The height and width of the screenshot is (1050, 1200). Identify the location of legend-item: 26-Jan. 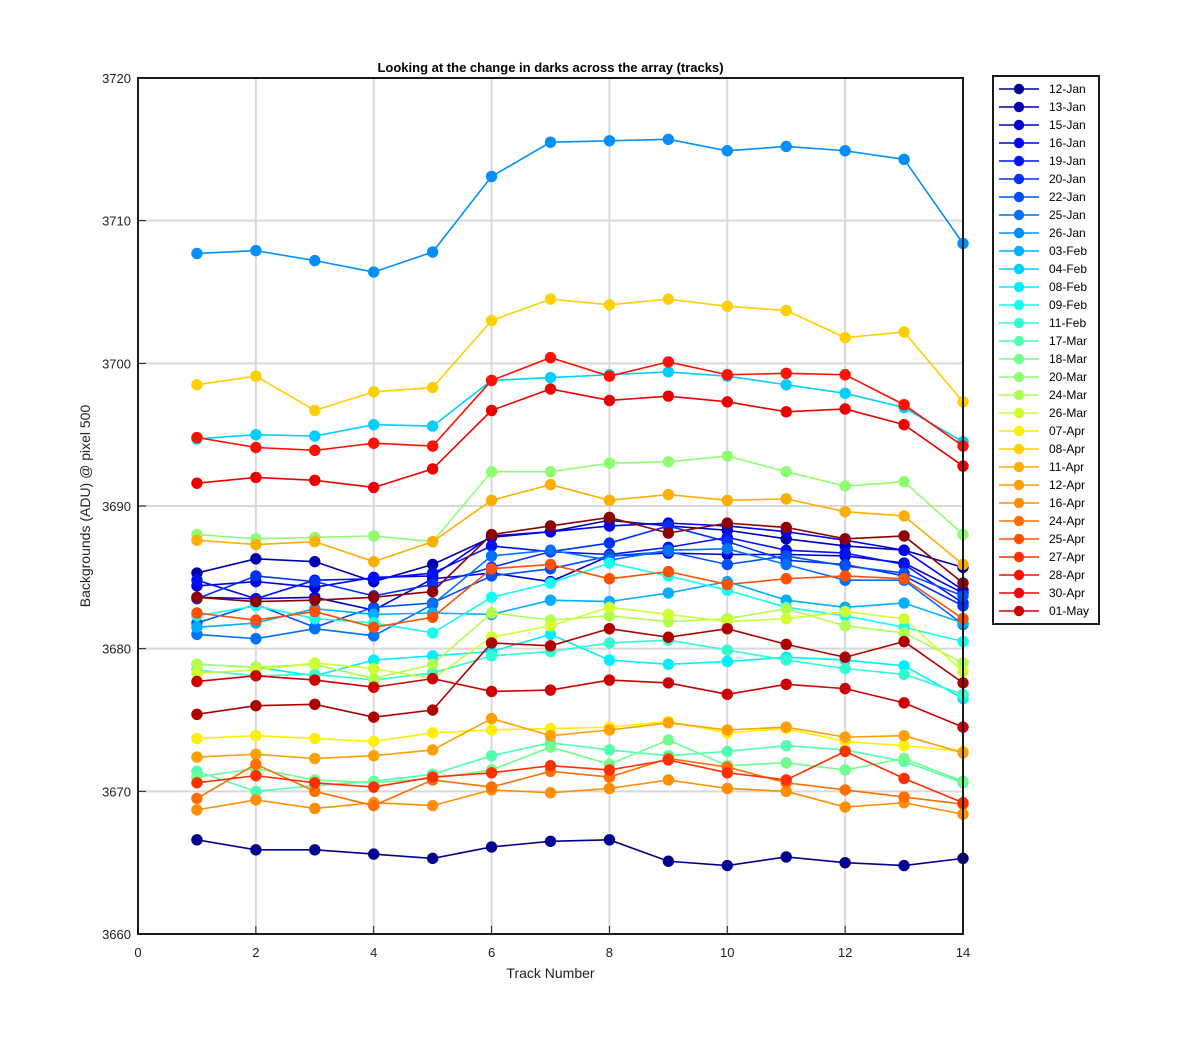
(1042, 233).